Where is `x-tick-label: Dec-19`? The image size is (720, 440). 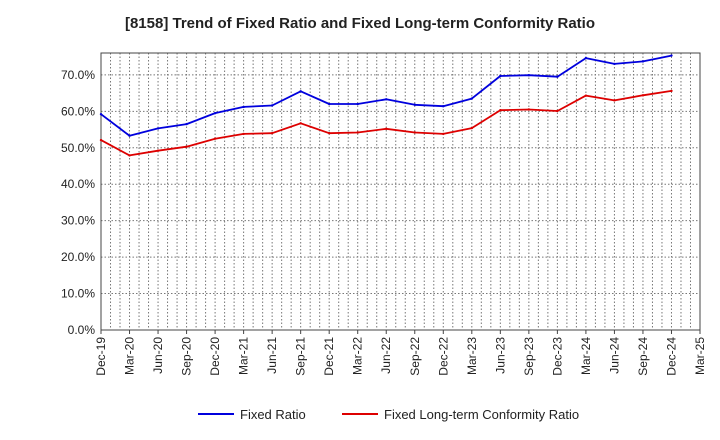 x-tick-label: Dec-19 is located at coordinates (101, 356).